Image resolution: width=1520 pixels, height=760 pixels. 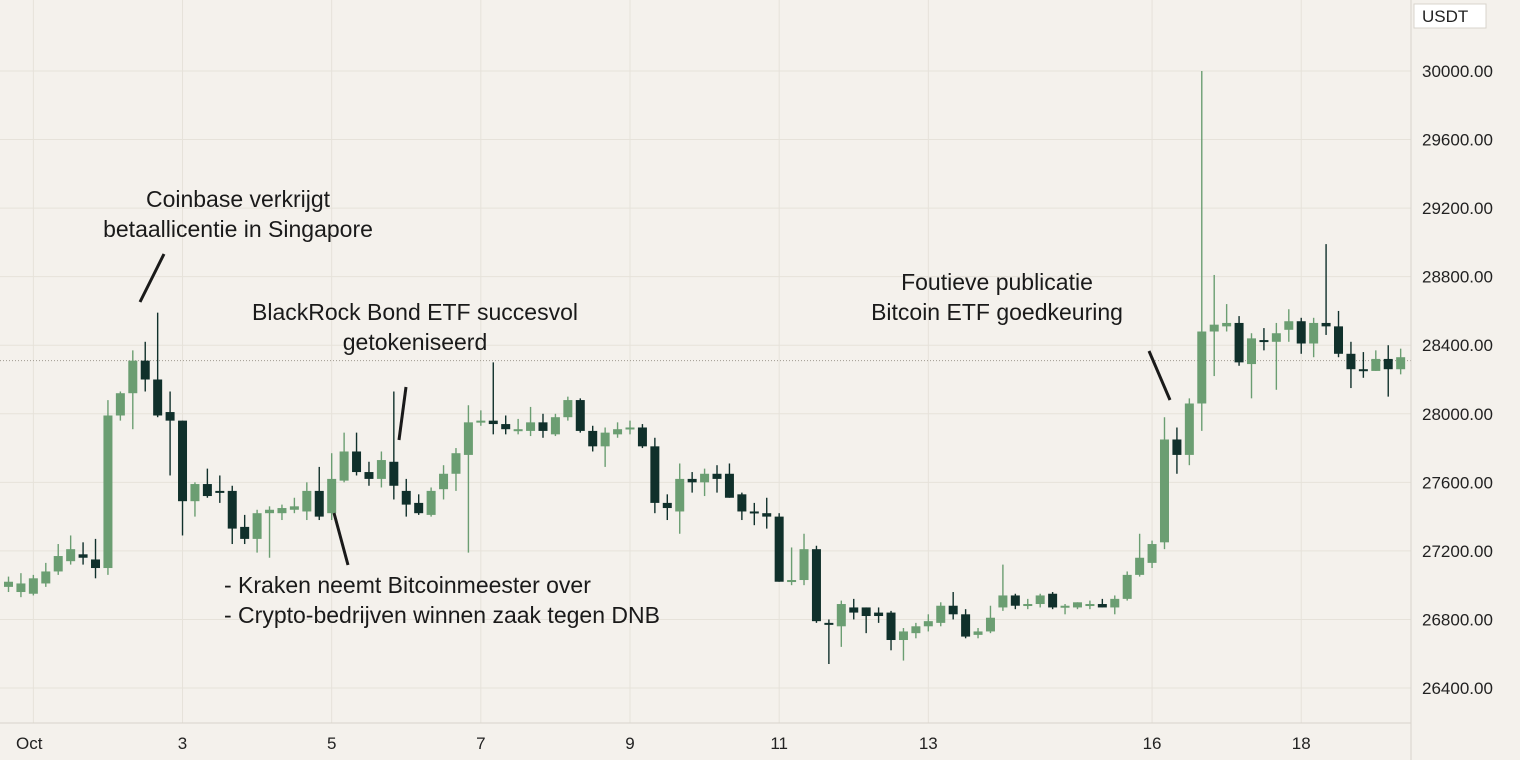 I want to click on x-tick-label: 13, so click(x=928, y=743).